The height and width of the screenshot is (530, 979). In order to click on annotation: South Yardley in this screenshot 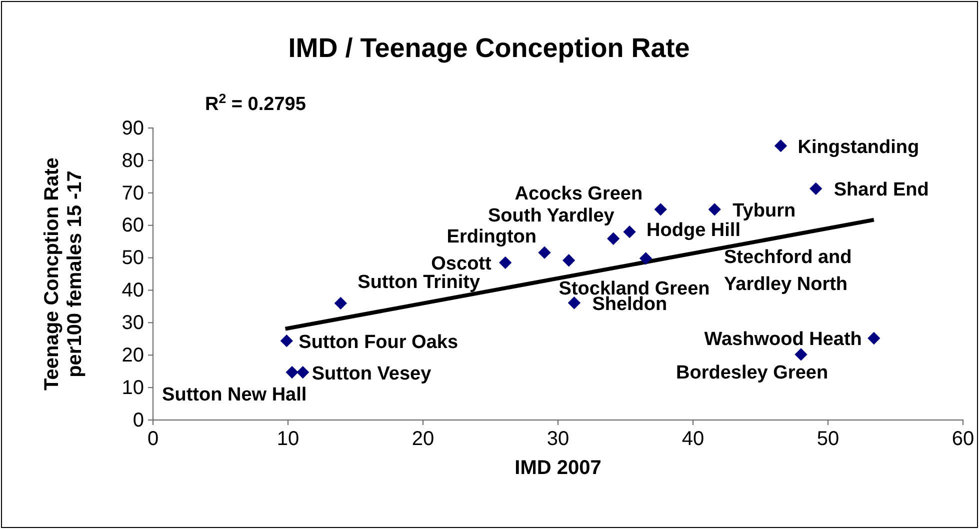, I will do `click(551, 216)`.